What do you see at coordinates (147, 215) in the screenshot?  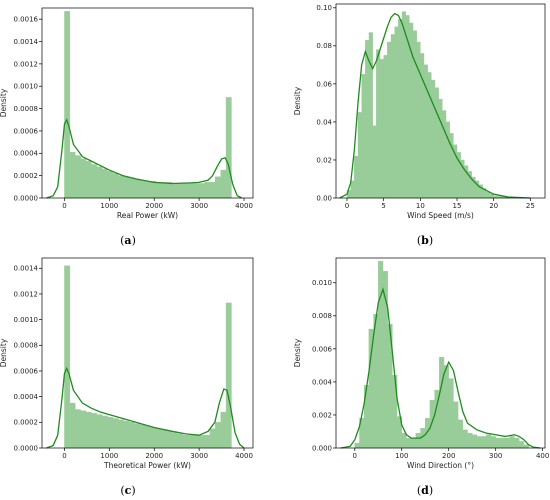 I see `x-axis-label: Real Power (kW)` at bounding box center [147, 215].